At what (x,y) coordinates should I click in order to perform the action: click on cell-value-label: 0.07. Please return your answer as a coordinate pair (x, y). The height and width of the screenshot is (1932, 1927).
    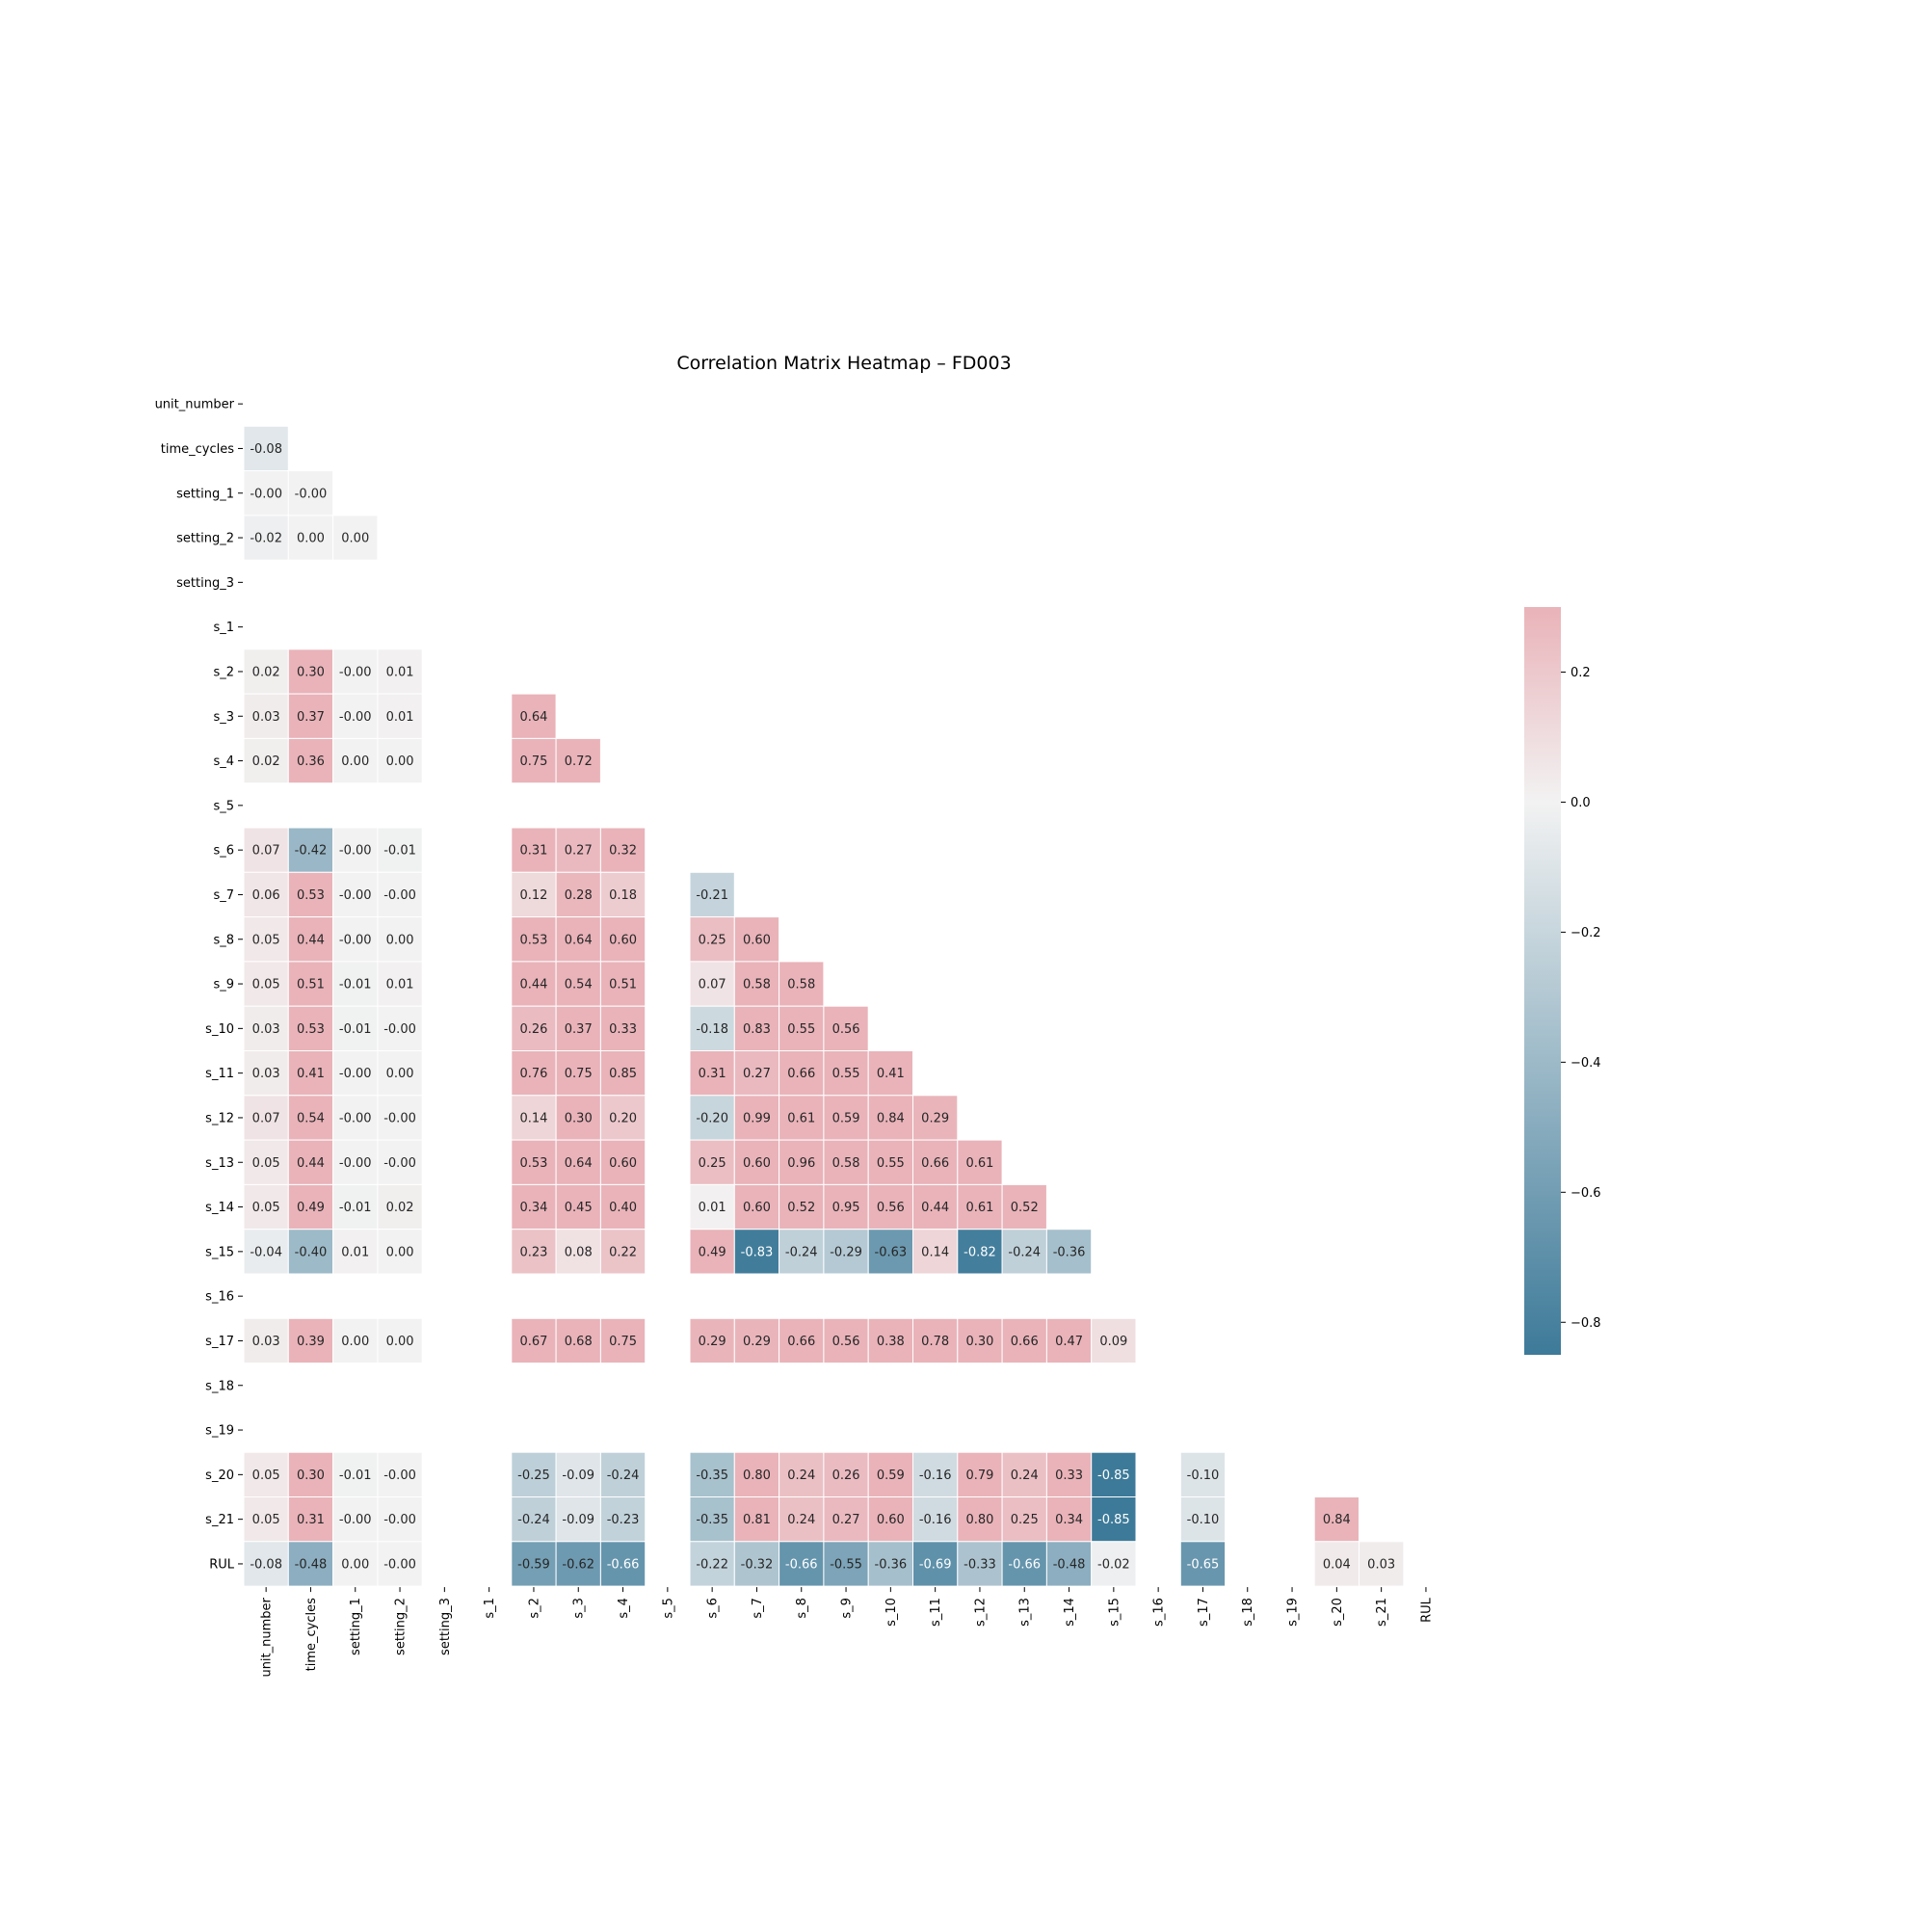
    Looking at the image, I should click on (266, 1118).